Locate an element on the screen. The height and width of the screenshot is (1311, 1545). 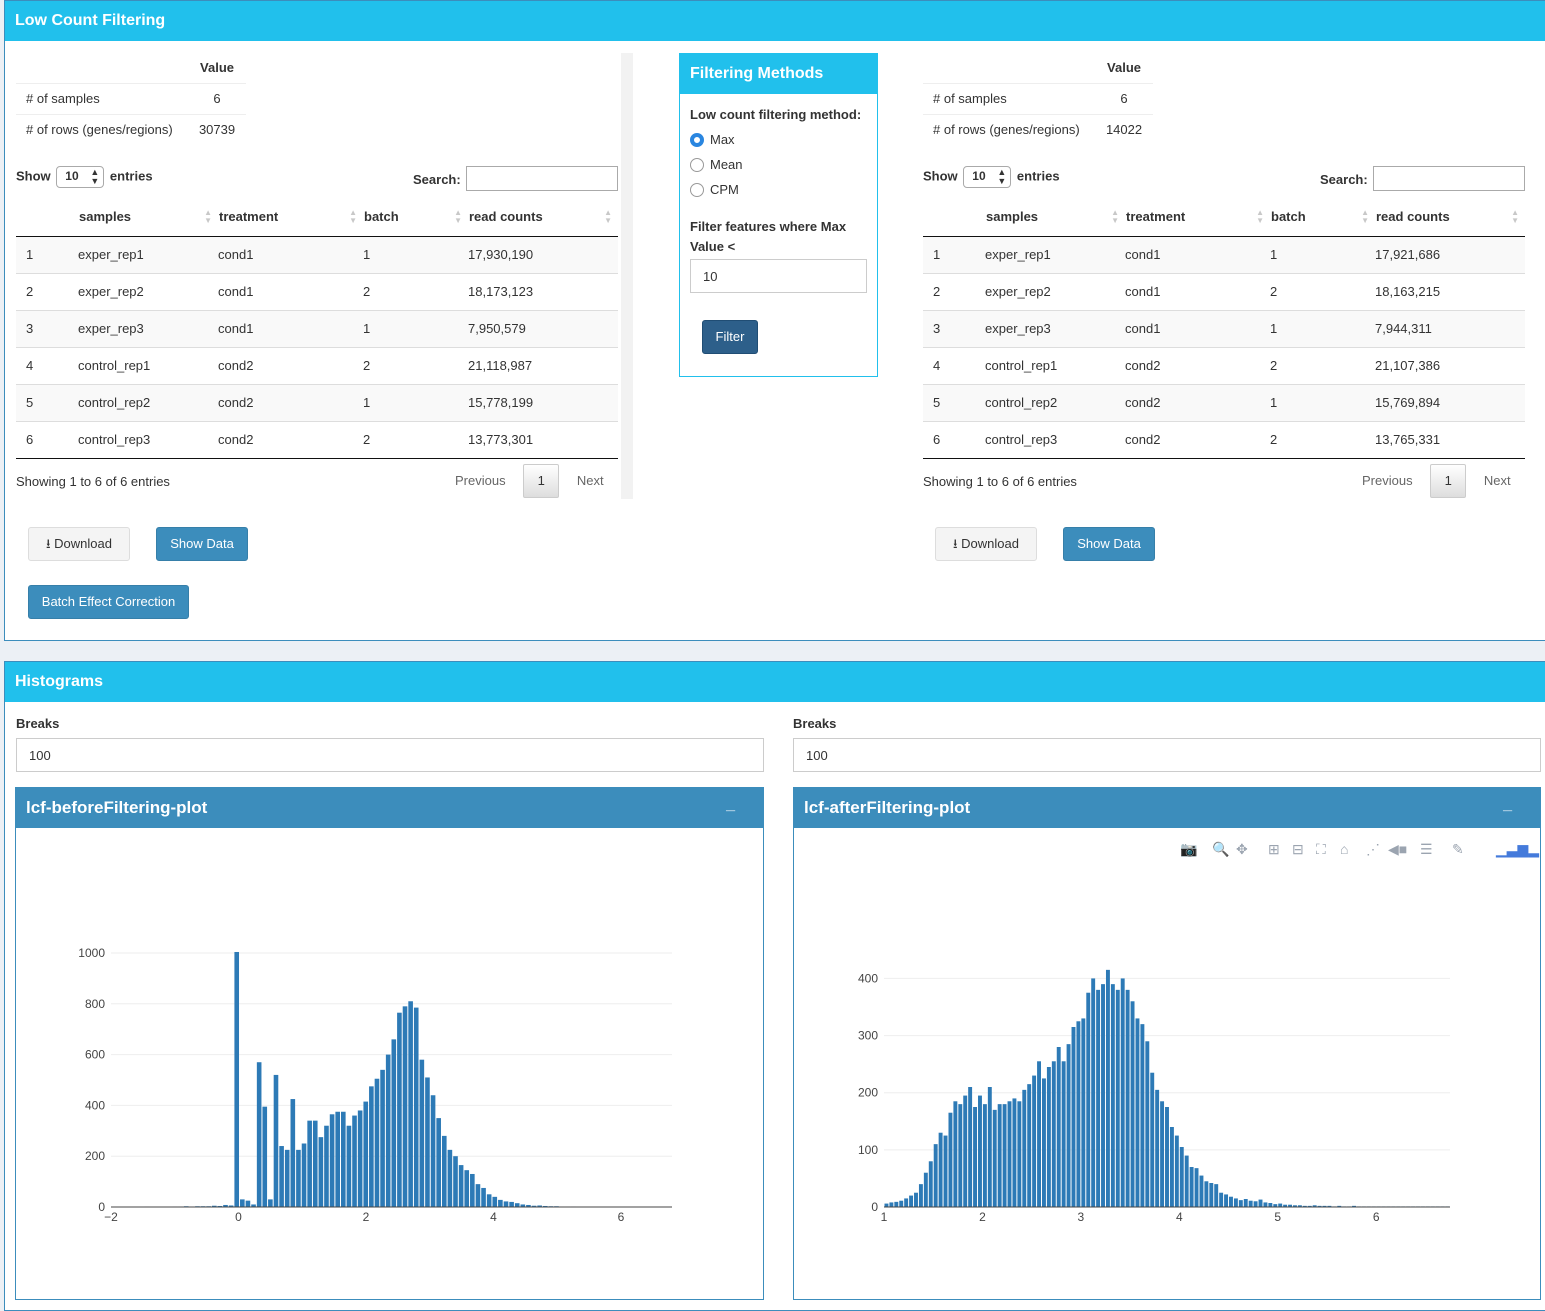
y-tick-label: 400 is located at coordinates (868, 978).